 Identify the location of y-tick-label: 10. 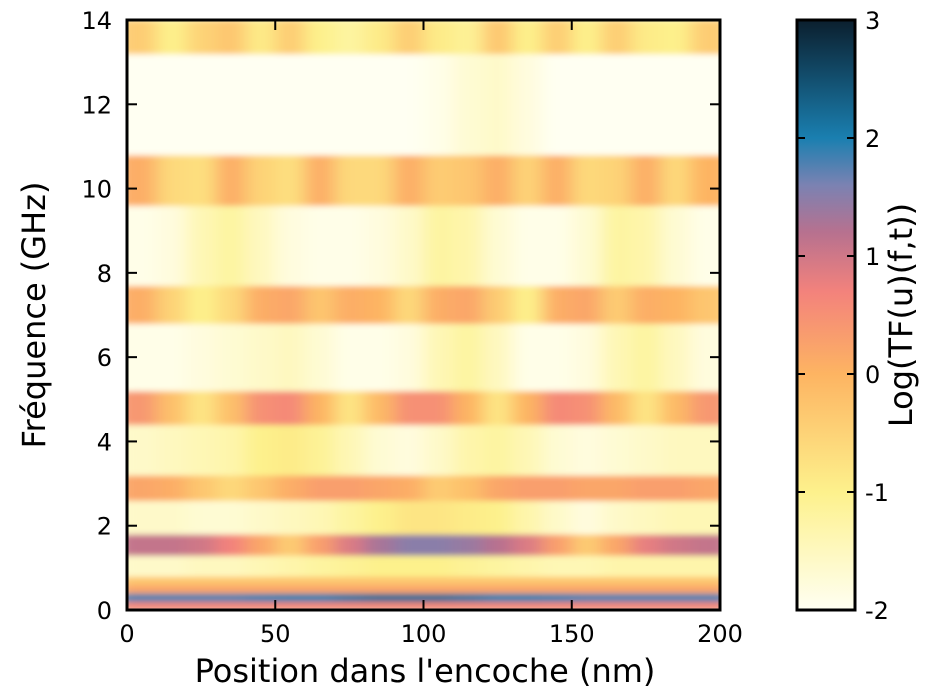
(96, 190).